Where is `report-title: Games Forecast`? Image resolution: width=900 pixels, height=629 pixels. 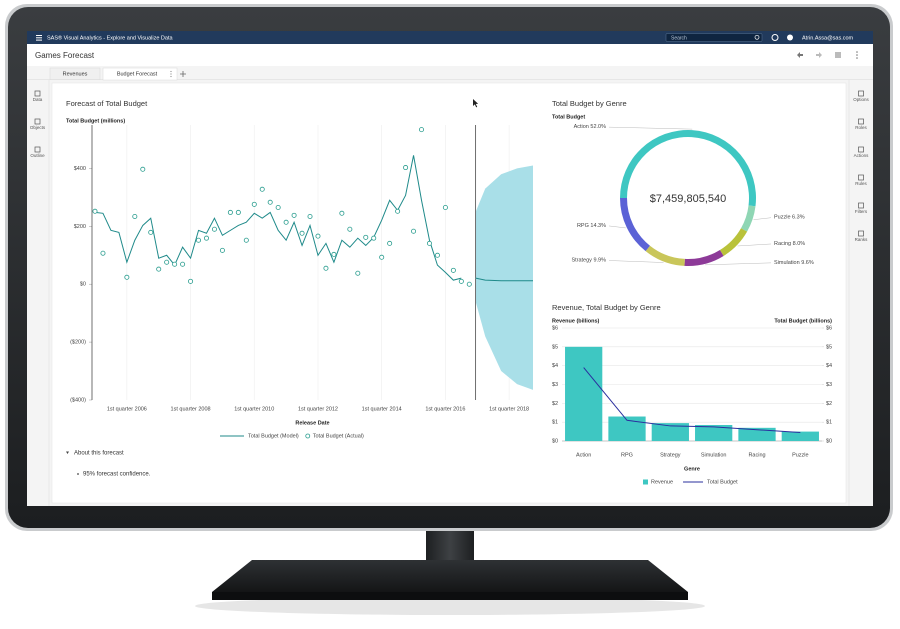 report-title: Games Forecast is located at coordinates (65, 55).